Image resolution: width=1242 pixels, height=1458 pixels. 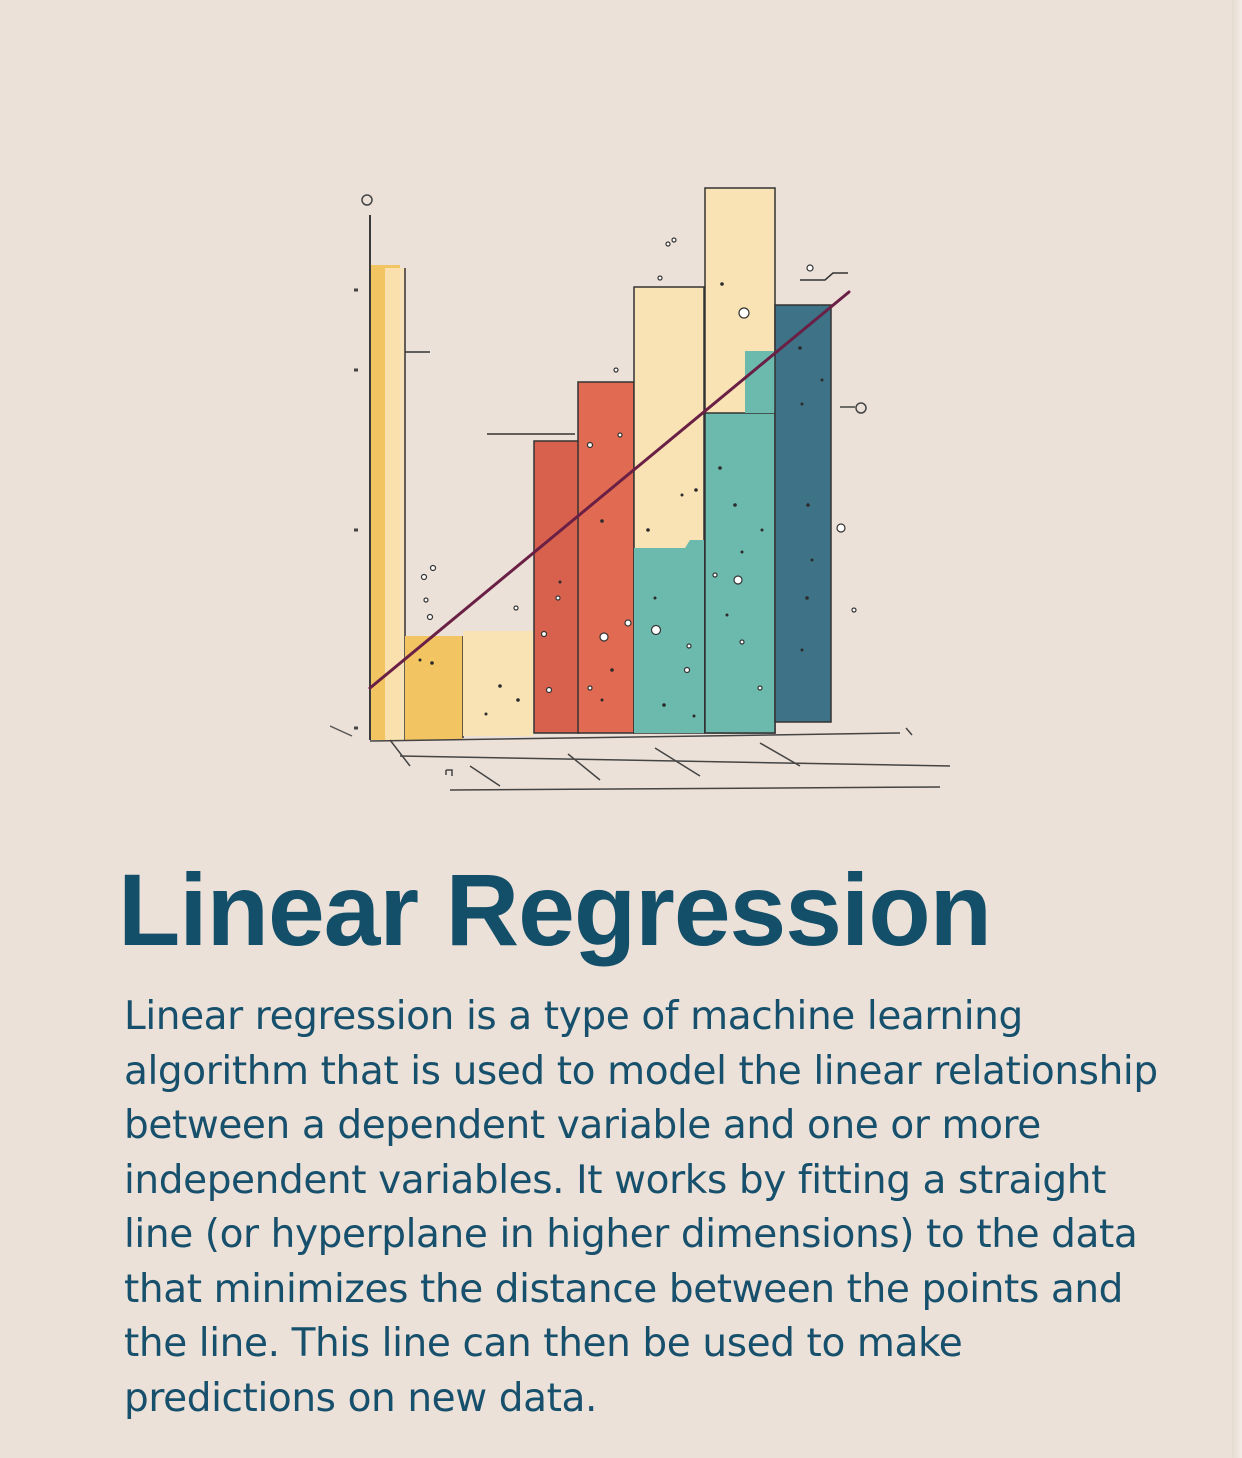 What do you see at coordinates (660, 759) in the screenshot?
I see `chart-floor` at bounding box center [660, 759].